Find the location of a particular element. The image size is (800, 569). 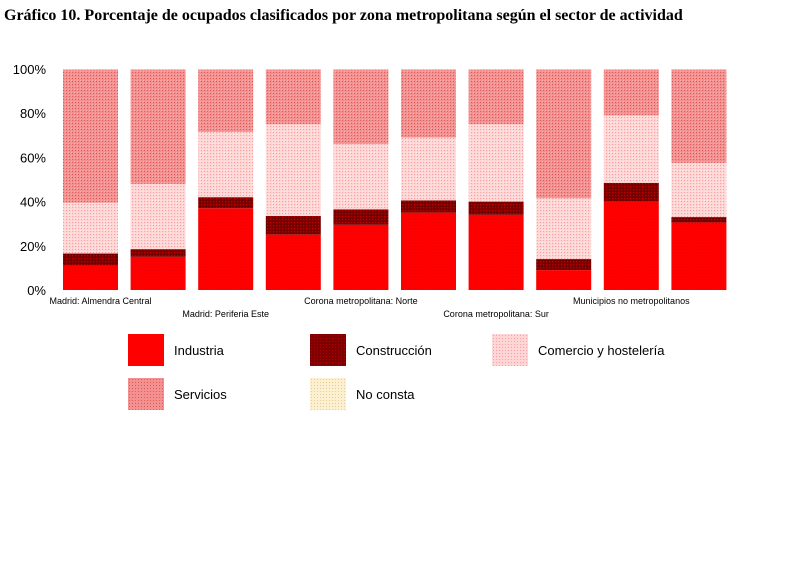

y-tick-label: 20% is located at coordinates (33, 246).